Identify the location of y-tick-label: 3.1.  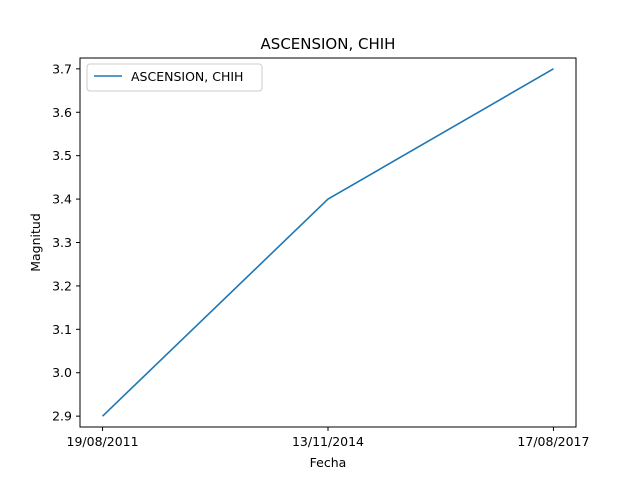
(62, 329).